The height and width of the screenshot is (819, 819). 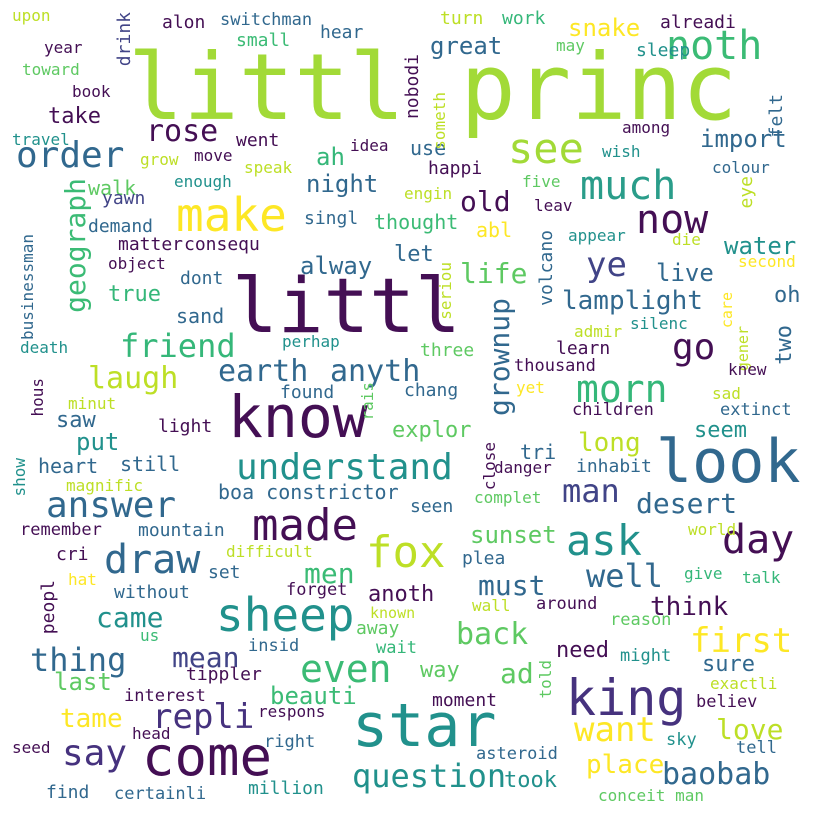 What do you see at coordinates (285, 615) in the screenshot?
I see `cloud-word: sheep` at bounding box center [285, 615].